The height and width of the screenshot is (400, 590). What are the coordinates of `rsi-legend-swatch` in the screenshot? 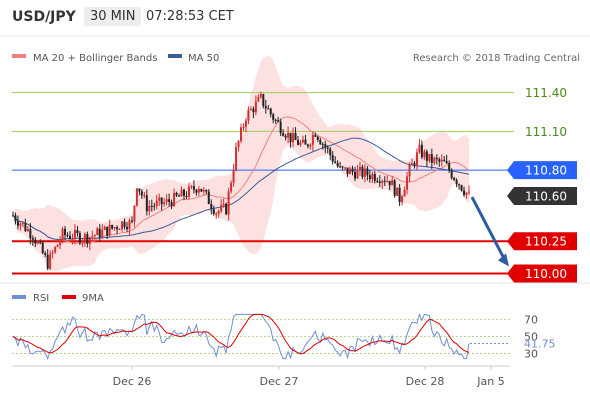 It's located at (19, 297).